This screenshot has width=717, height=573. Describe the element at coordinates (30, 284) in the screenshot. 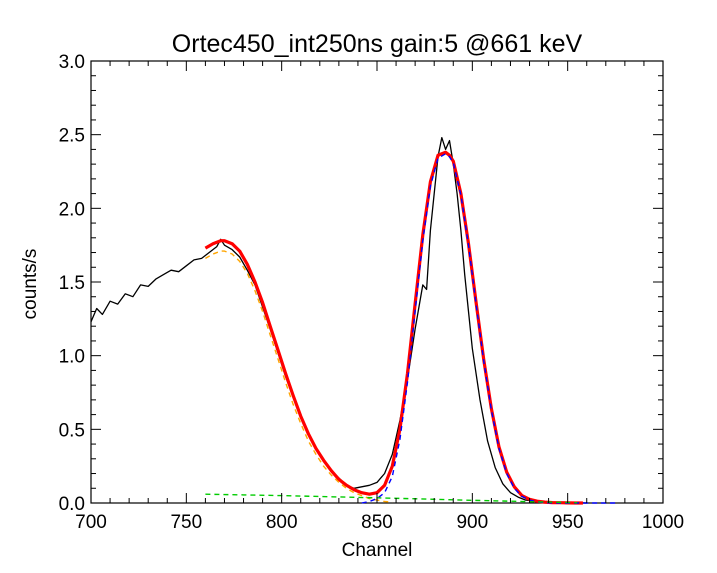

I see `y-axis-label: counts/s` at that location.